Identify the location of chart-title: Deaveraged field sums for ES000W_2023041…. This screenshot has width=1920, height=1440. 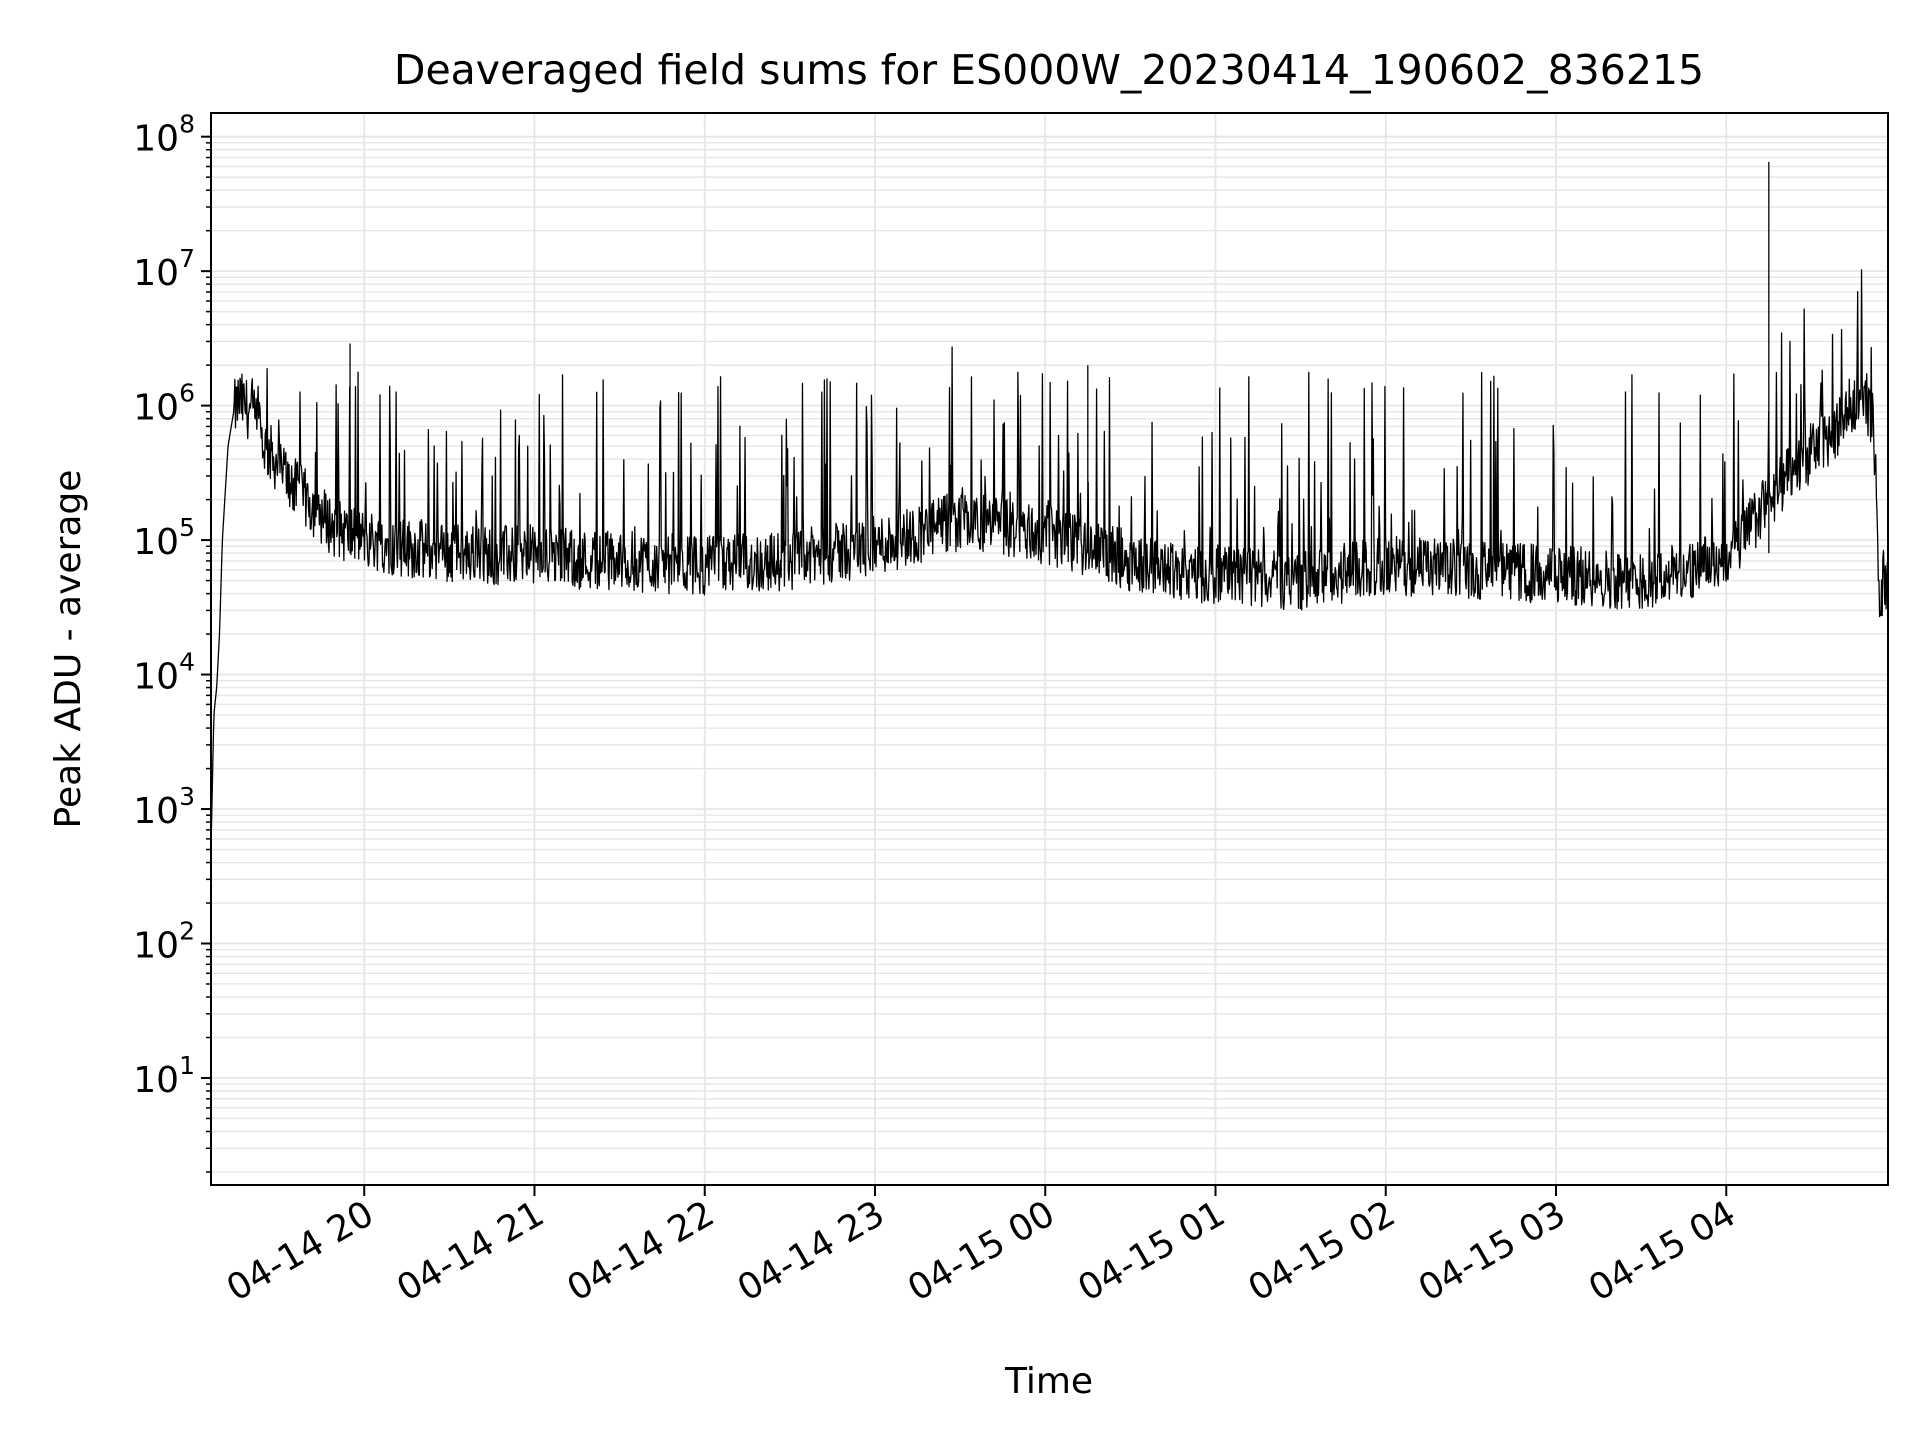
(1049, 70).